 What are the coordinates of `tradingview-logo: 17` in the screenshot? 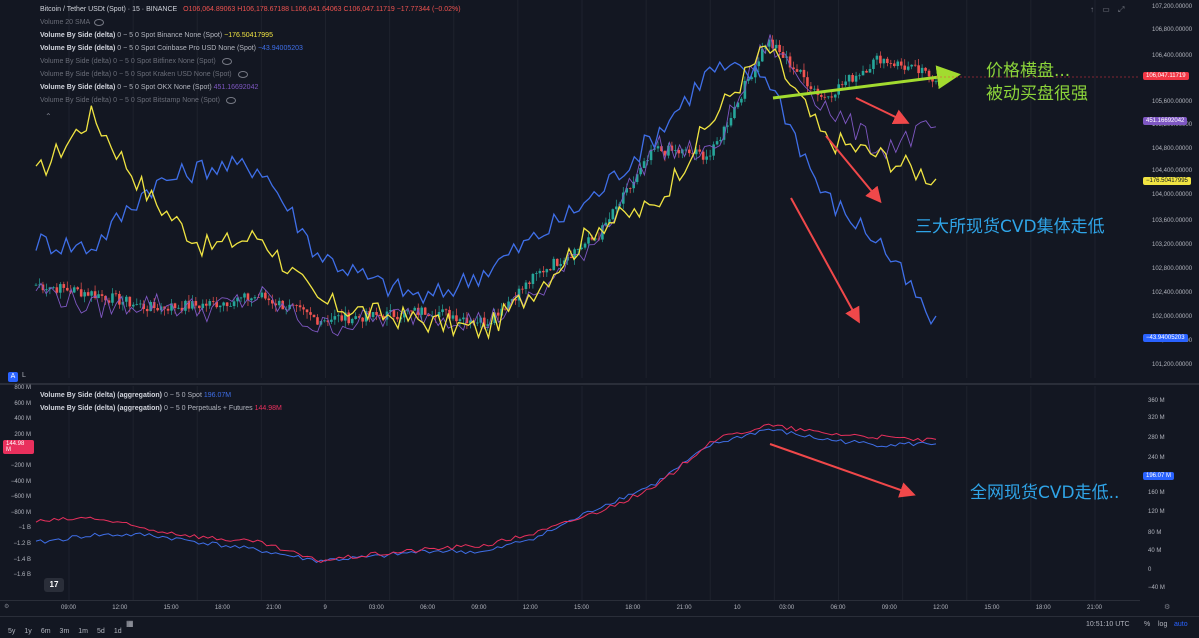 It's located at (54, 585).